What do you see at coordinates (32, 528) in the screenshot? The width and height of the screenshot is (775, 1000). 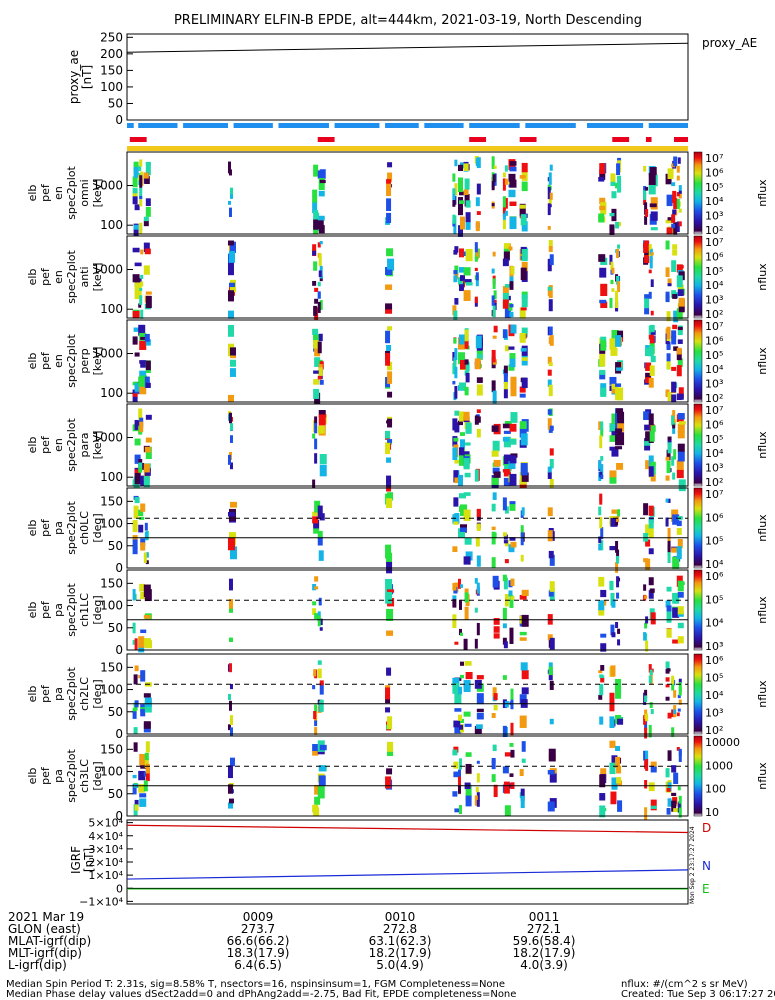 I see `panel-ylabel-line: elb` at bounding box center [32, 528].